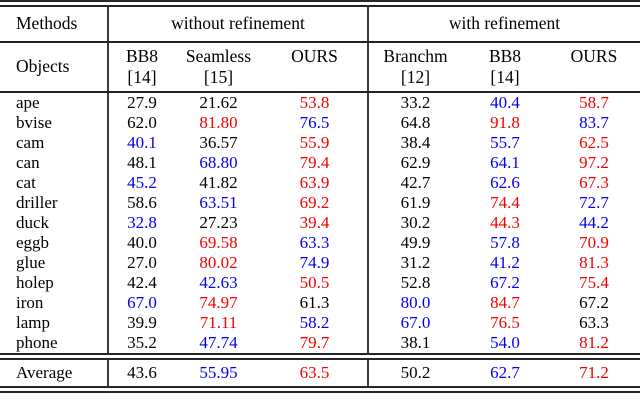 This screenshot has width=640, height=406. Describe the element at coordinates (315, 102) in the screenshot. I see `value-cell: 53.8` at that location.